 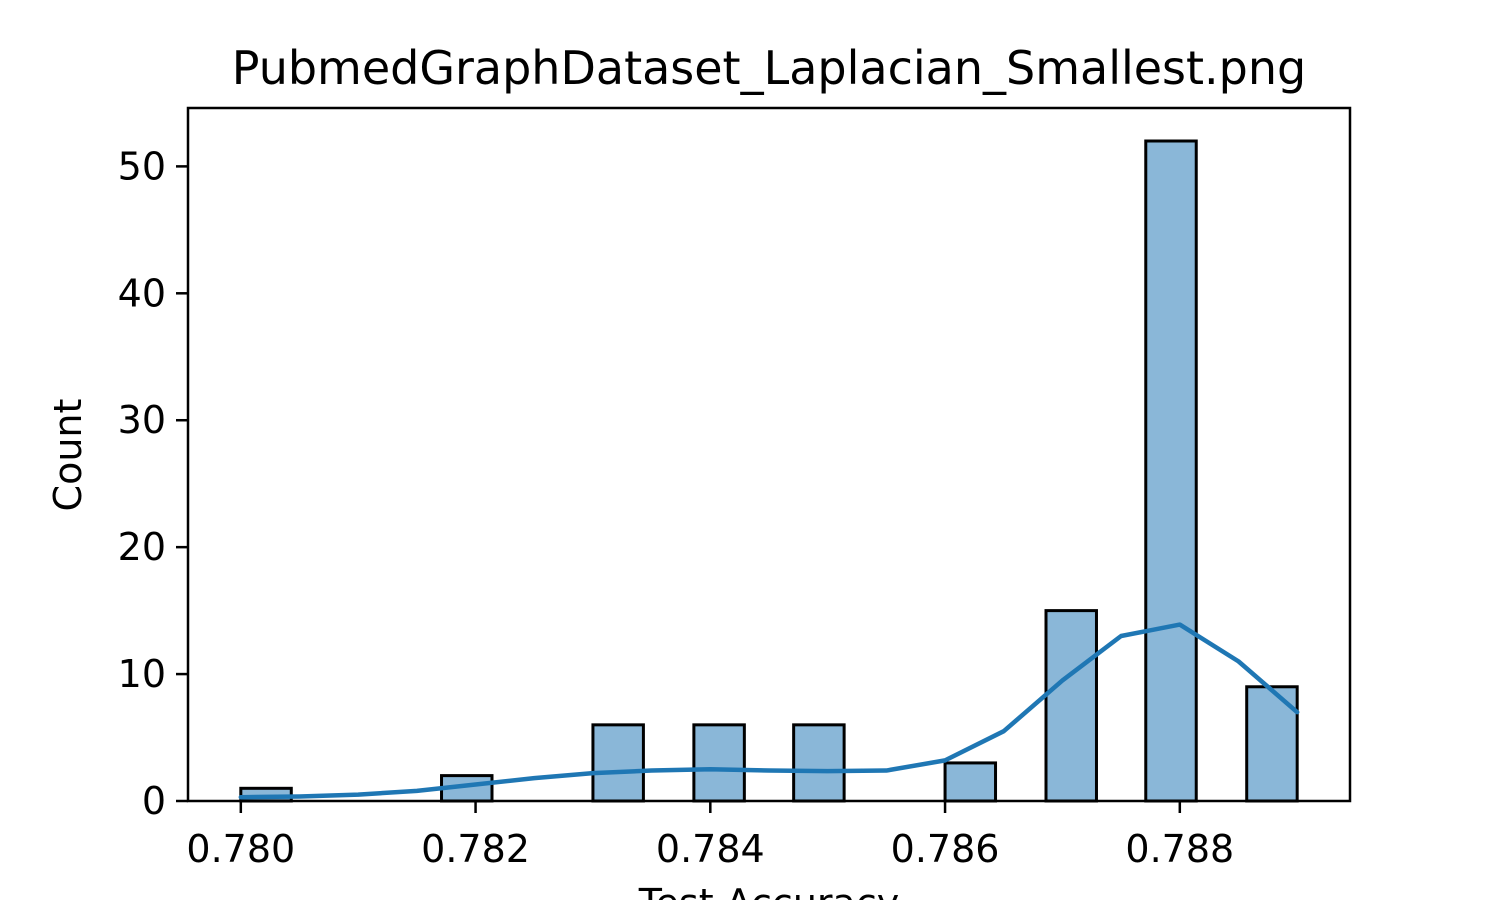 I want to click on x-tick-label: 0.788, so click(x=1179, y=849).